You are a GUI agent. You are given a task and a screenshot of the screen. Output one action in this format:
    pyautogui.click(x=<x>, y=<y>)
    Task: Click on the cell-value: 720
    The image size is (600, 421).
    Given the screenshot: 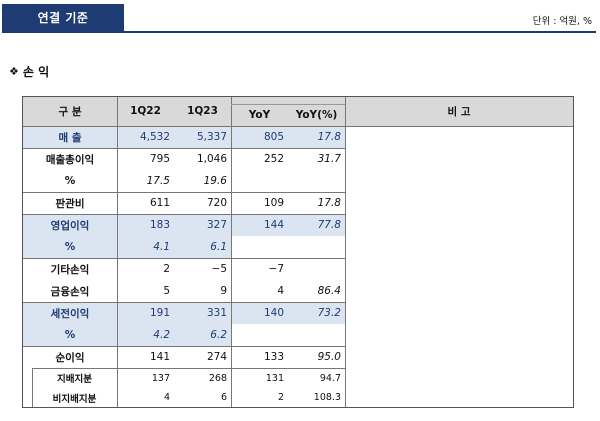 What is the action you would take?
    pyautogui.click(x=216, y=203)
    